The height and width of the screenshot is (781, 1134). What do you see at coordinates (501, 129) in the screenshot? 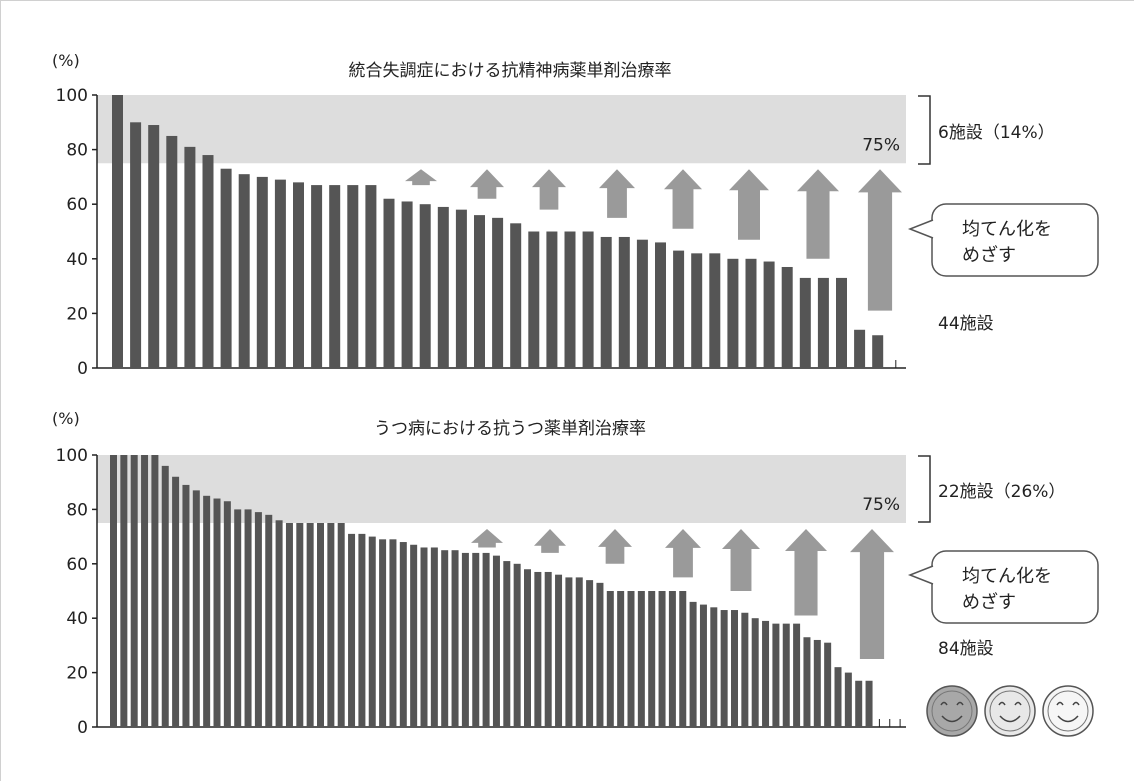
I see `threshold-band` at bounding box center [501, 129].